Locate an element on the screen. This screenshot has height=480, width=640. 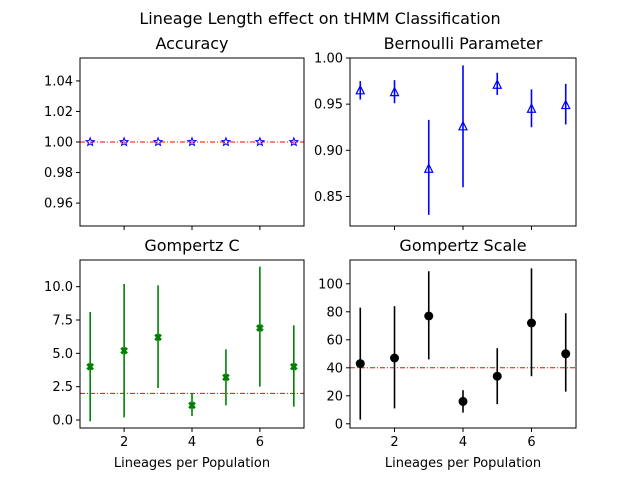
y-tick-label: 1.04 is located at coordinates (58, 81).